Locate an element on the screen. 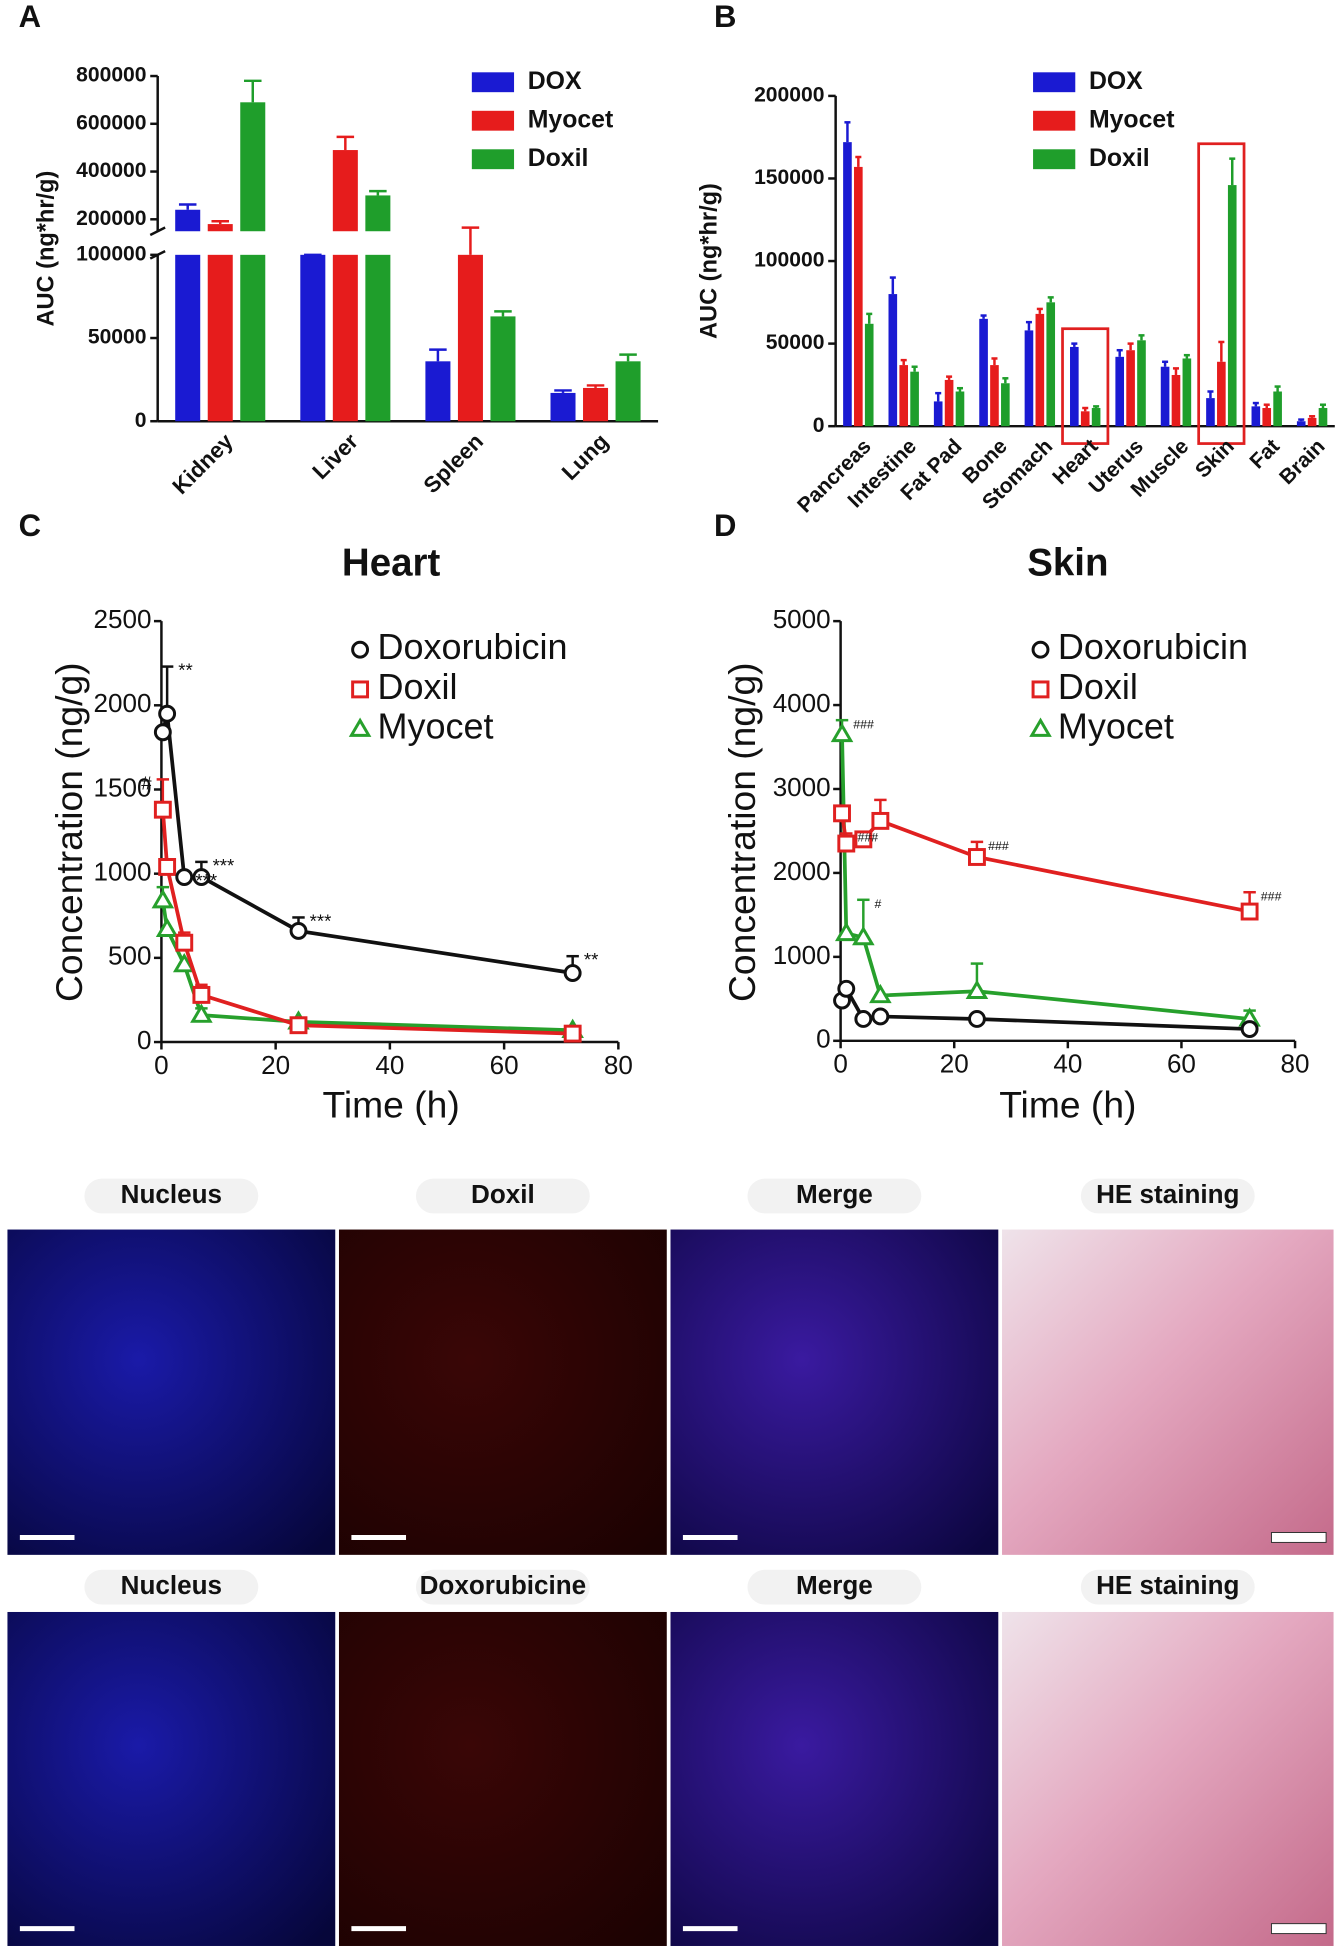 The image size is (1341, 1950). bar-upper is located at coordinates (378, 213).